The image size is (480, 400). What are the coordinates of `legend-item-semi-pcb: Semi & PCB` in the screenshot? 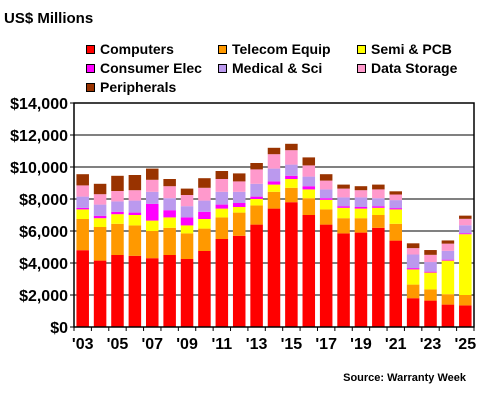 It's located at (404, 49).